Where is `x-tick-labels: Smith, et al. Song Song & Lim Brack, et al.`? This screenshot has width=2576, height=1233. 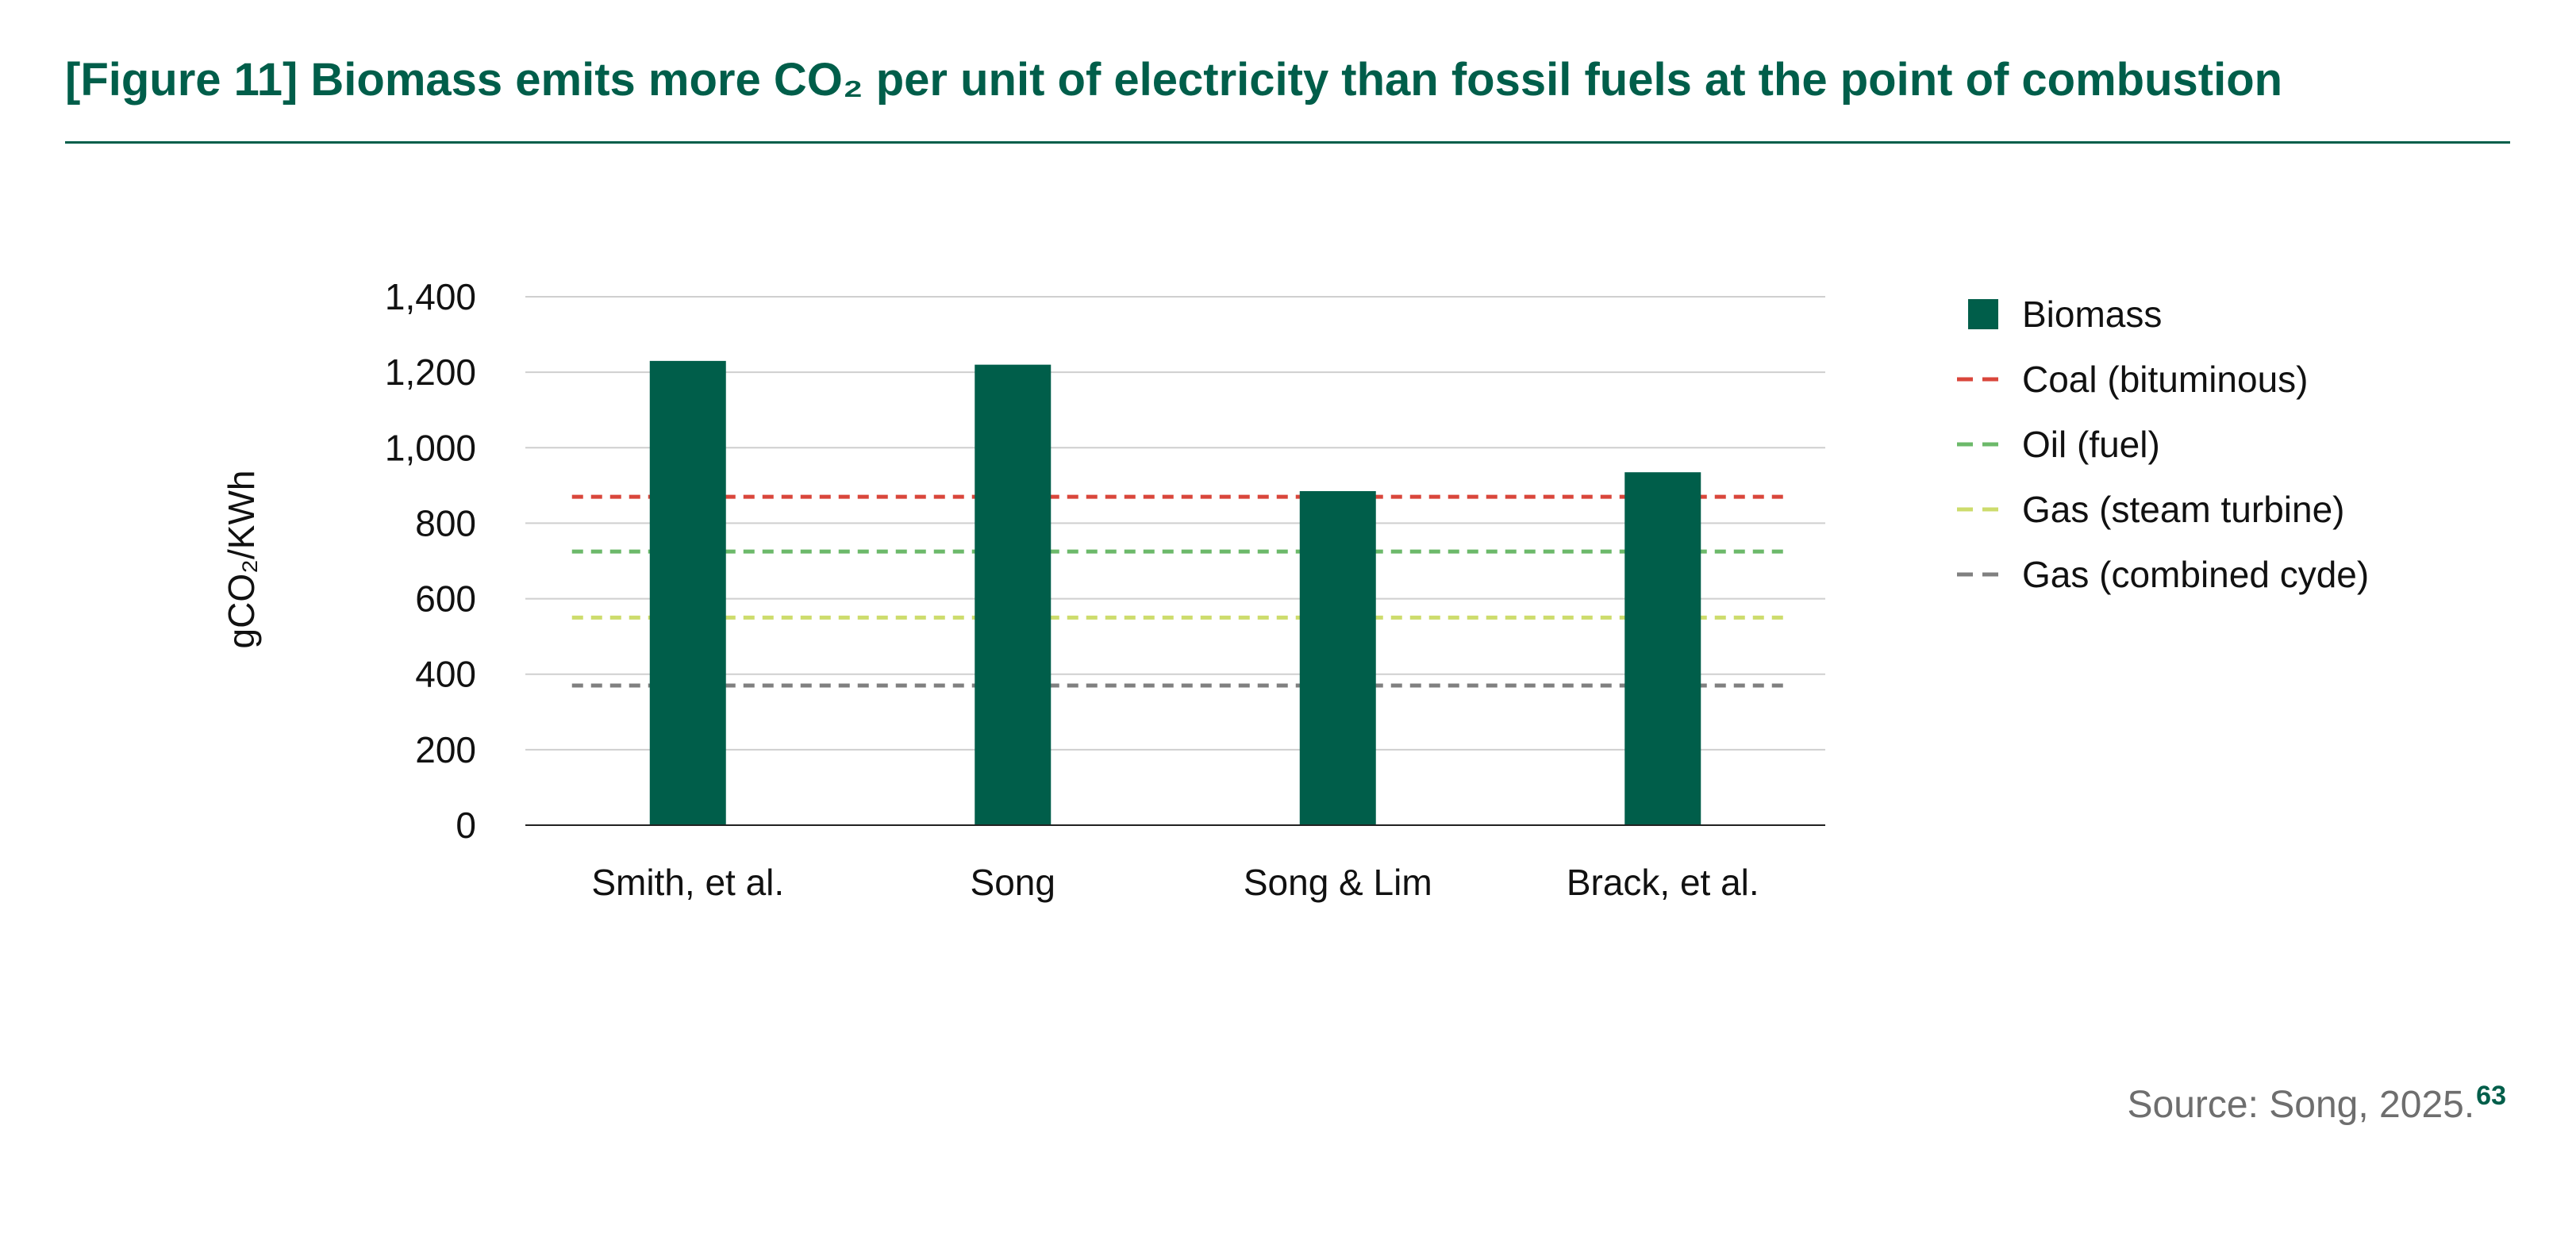
x-tick-labels: Smith, et al. Song Song & Lim Brack, et al. is located at coordinates (1175, 882).